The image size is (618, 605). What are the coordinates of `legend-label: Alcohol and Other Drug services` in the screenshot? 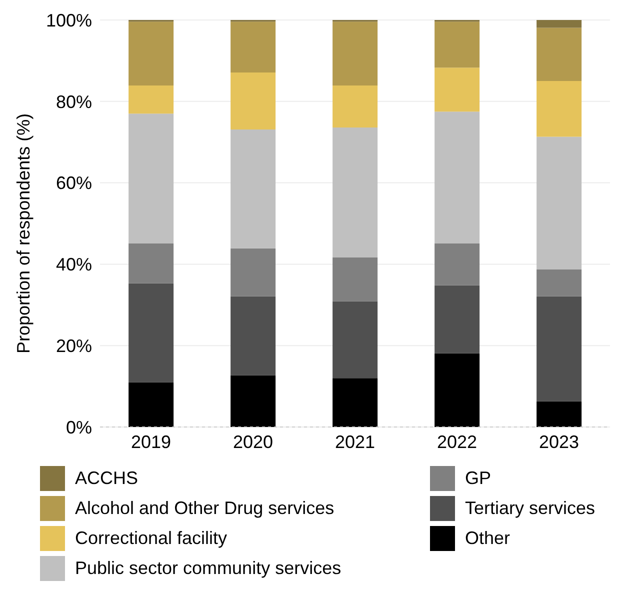 It's located at (204, 508).